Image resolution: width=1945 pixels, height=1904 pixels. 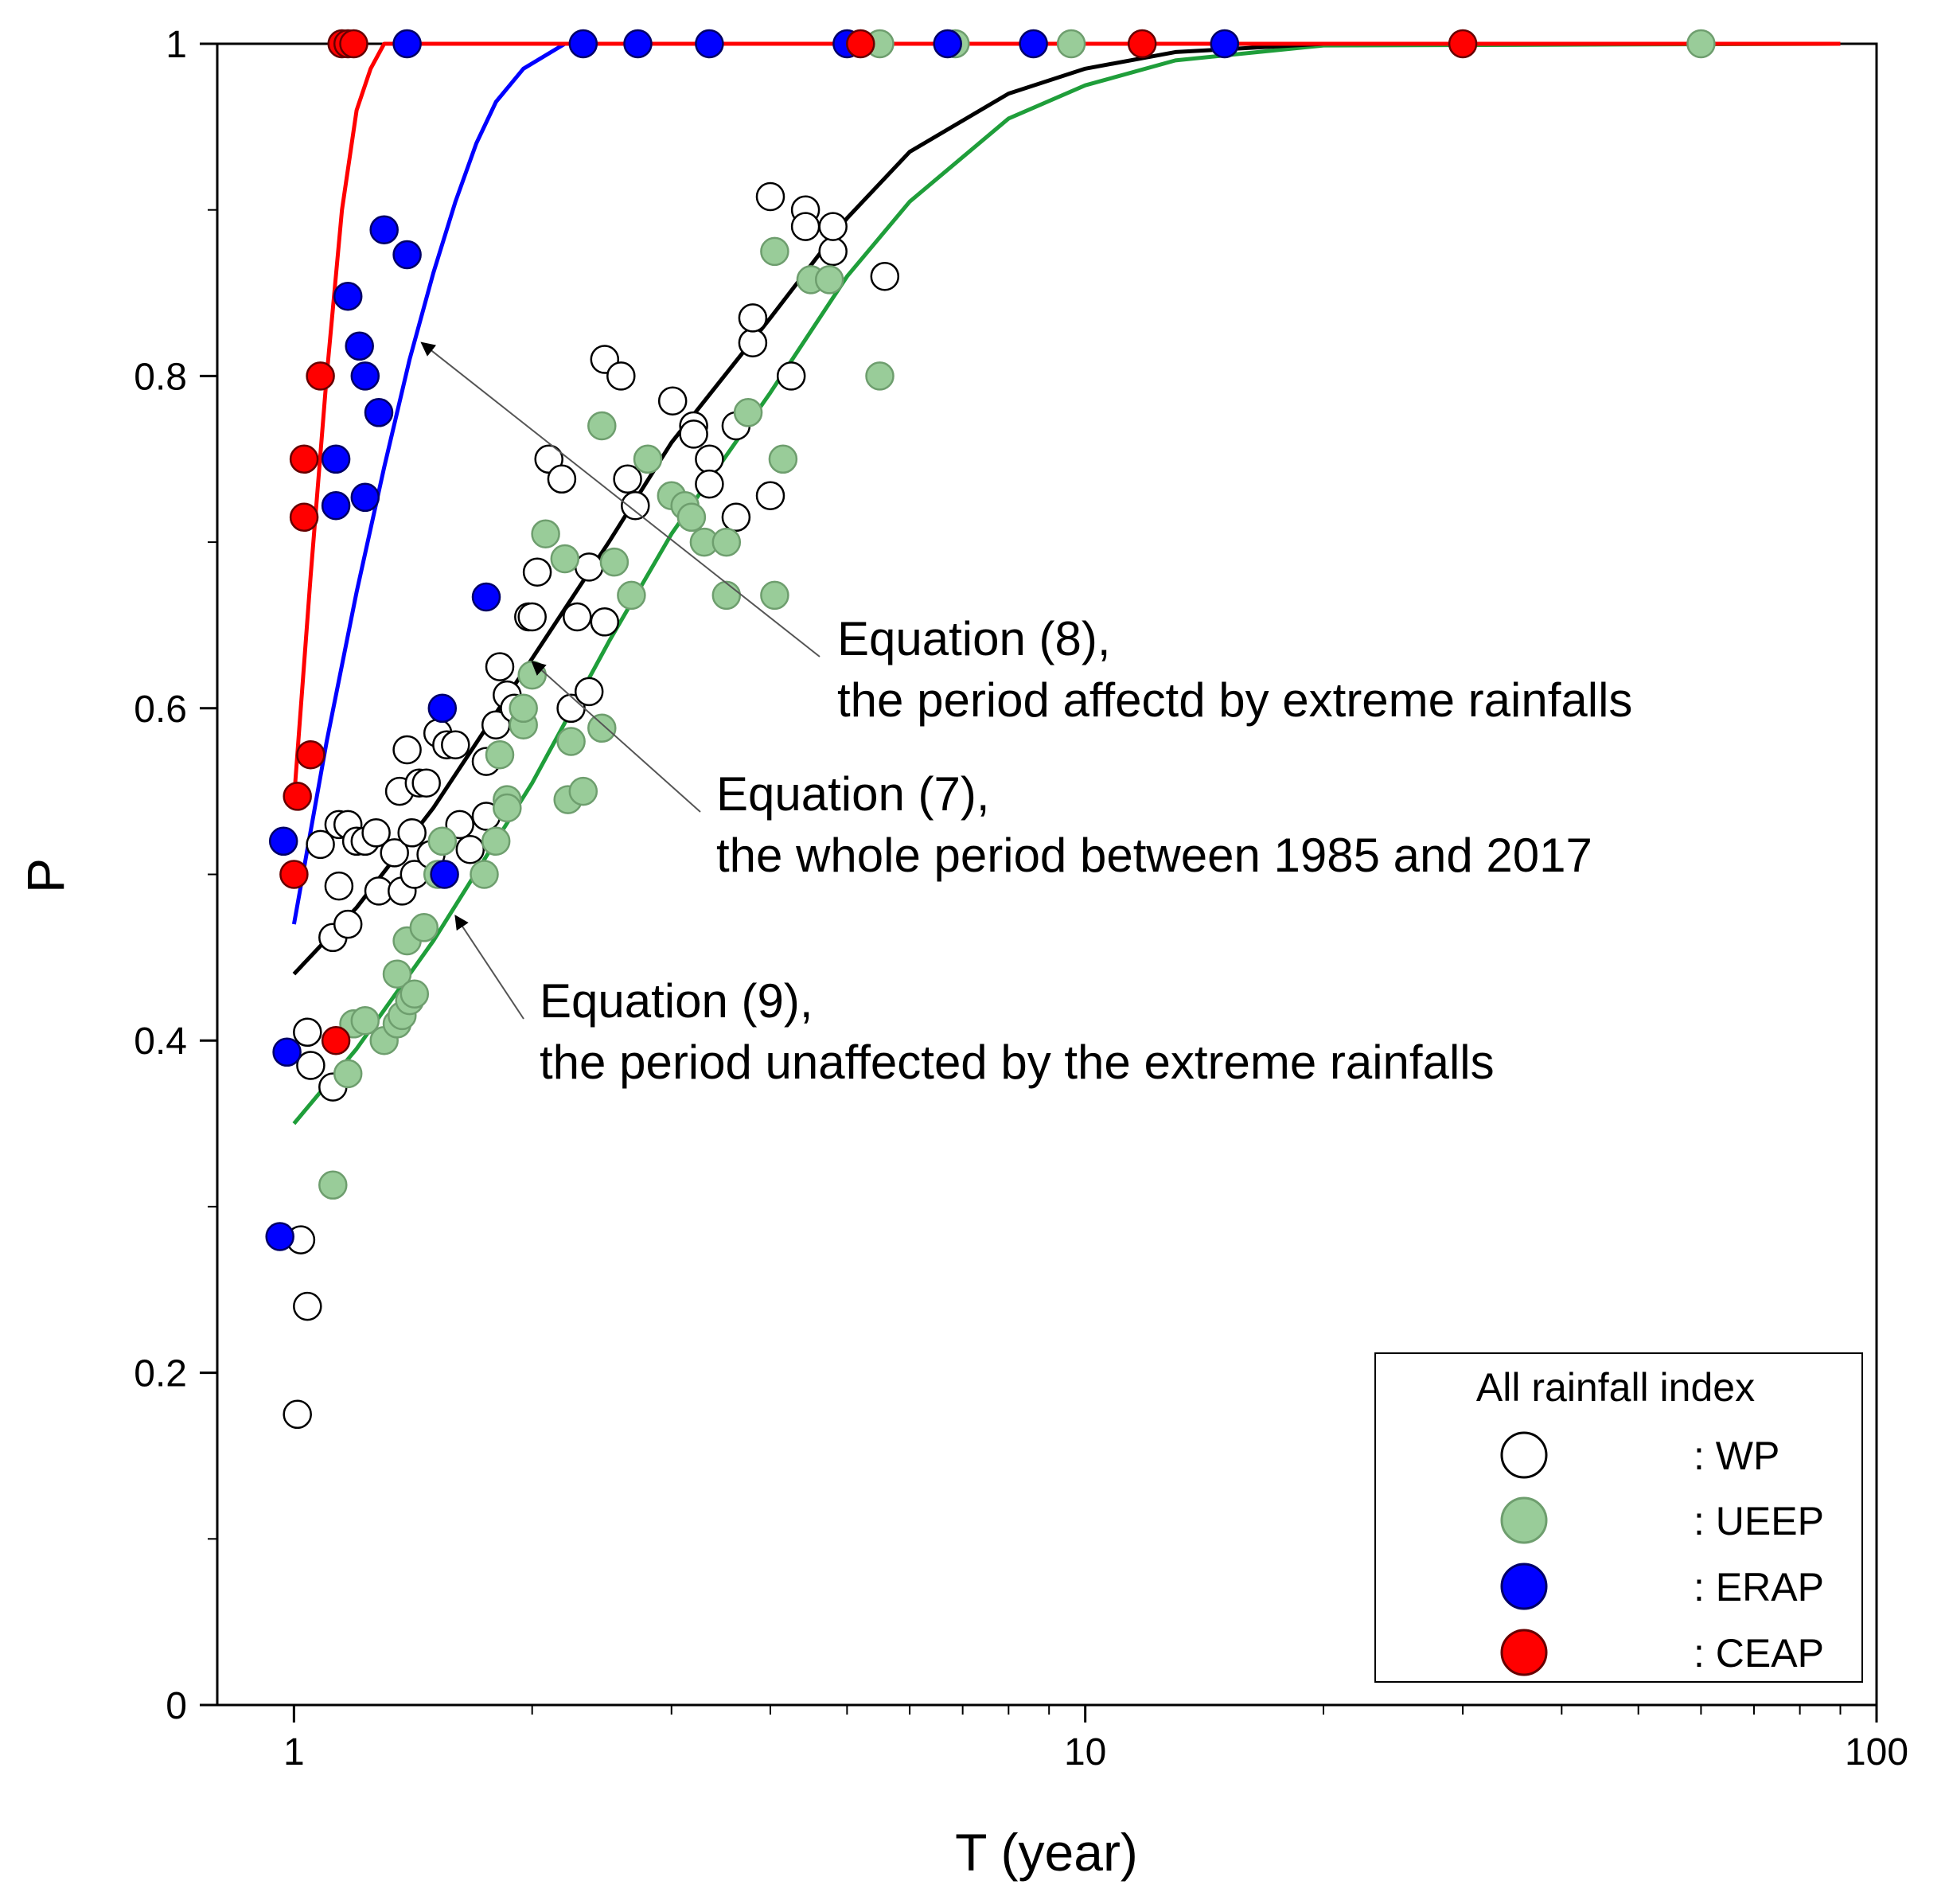 What do you see at coordinates (1759, 1653) in the screenshot?
I see `legend-label-ceap: : CEAP` at bounding box center [1759, 1653].